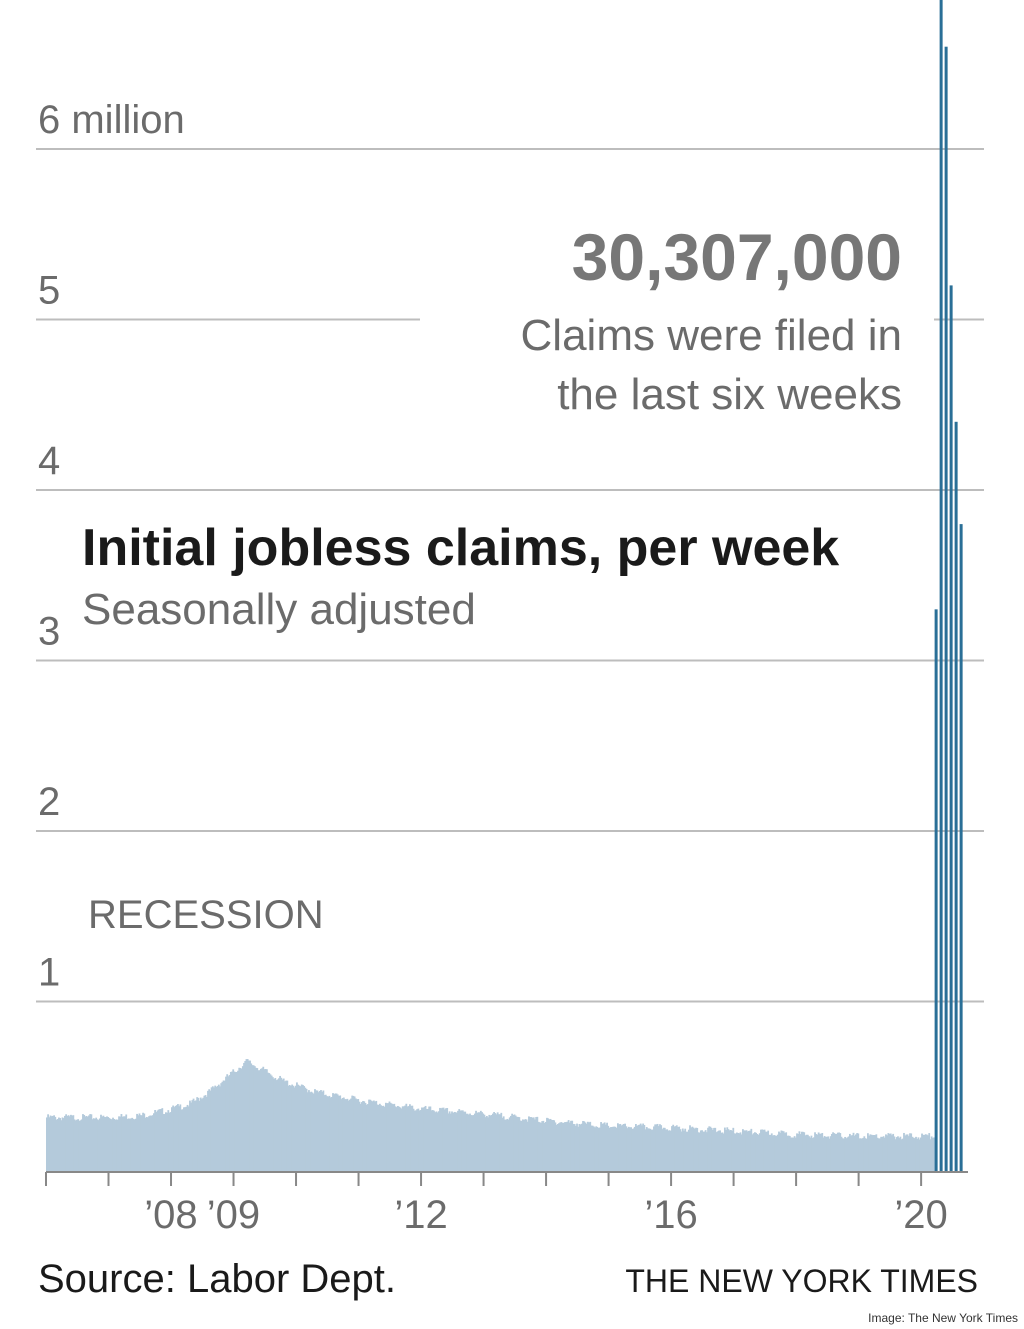 The height and width of the screenshot is (1329, 1024). I want to click on weekly-claims-area, so click(490, 1115).